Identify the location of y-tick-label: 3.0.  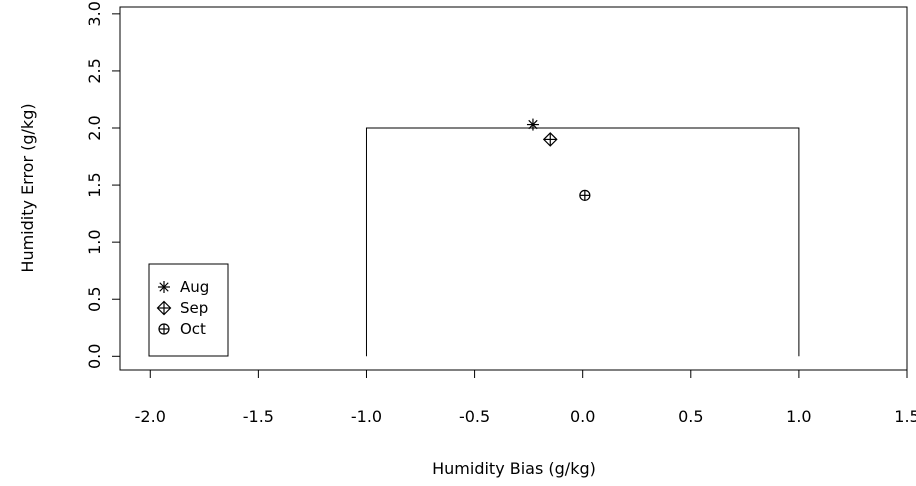
(94, 13).